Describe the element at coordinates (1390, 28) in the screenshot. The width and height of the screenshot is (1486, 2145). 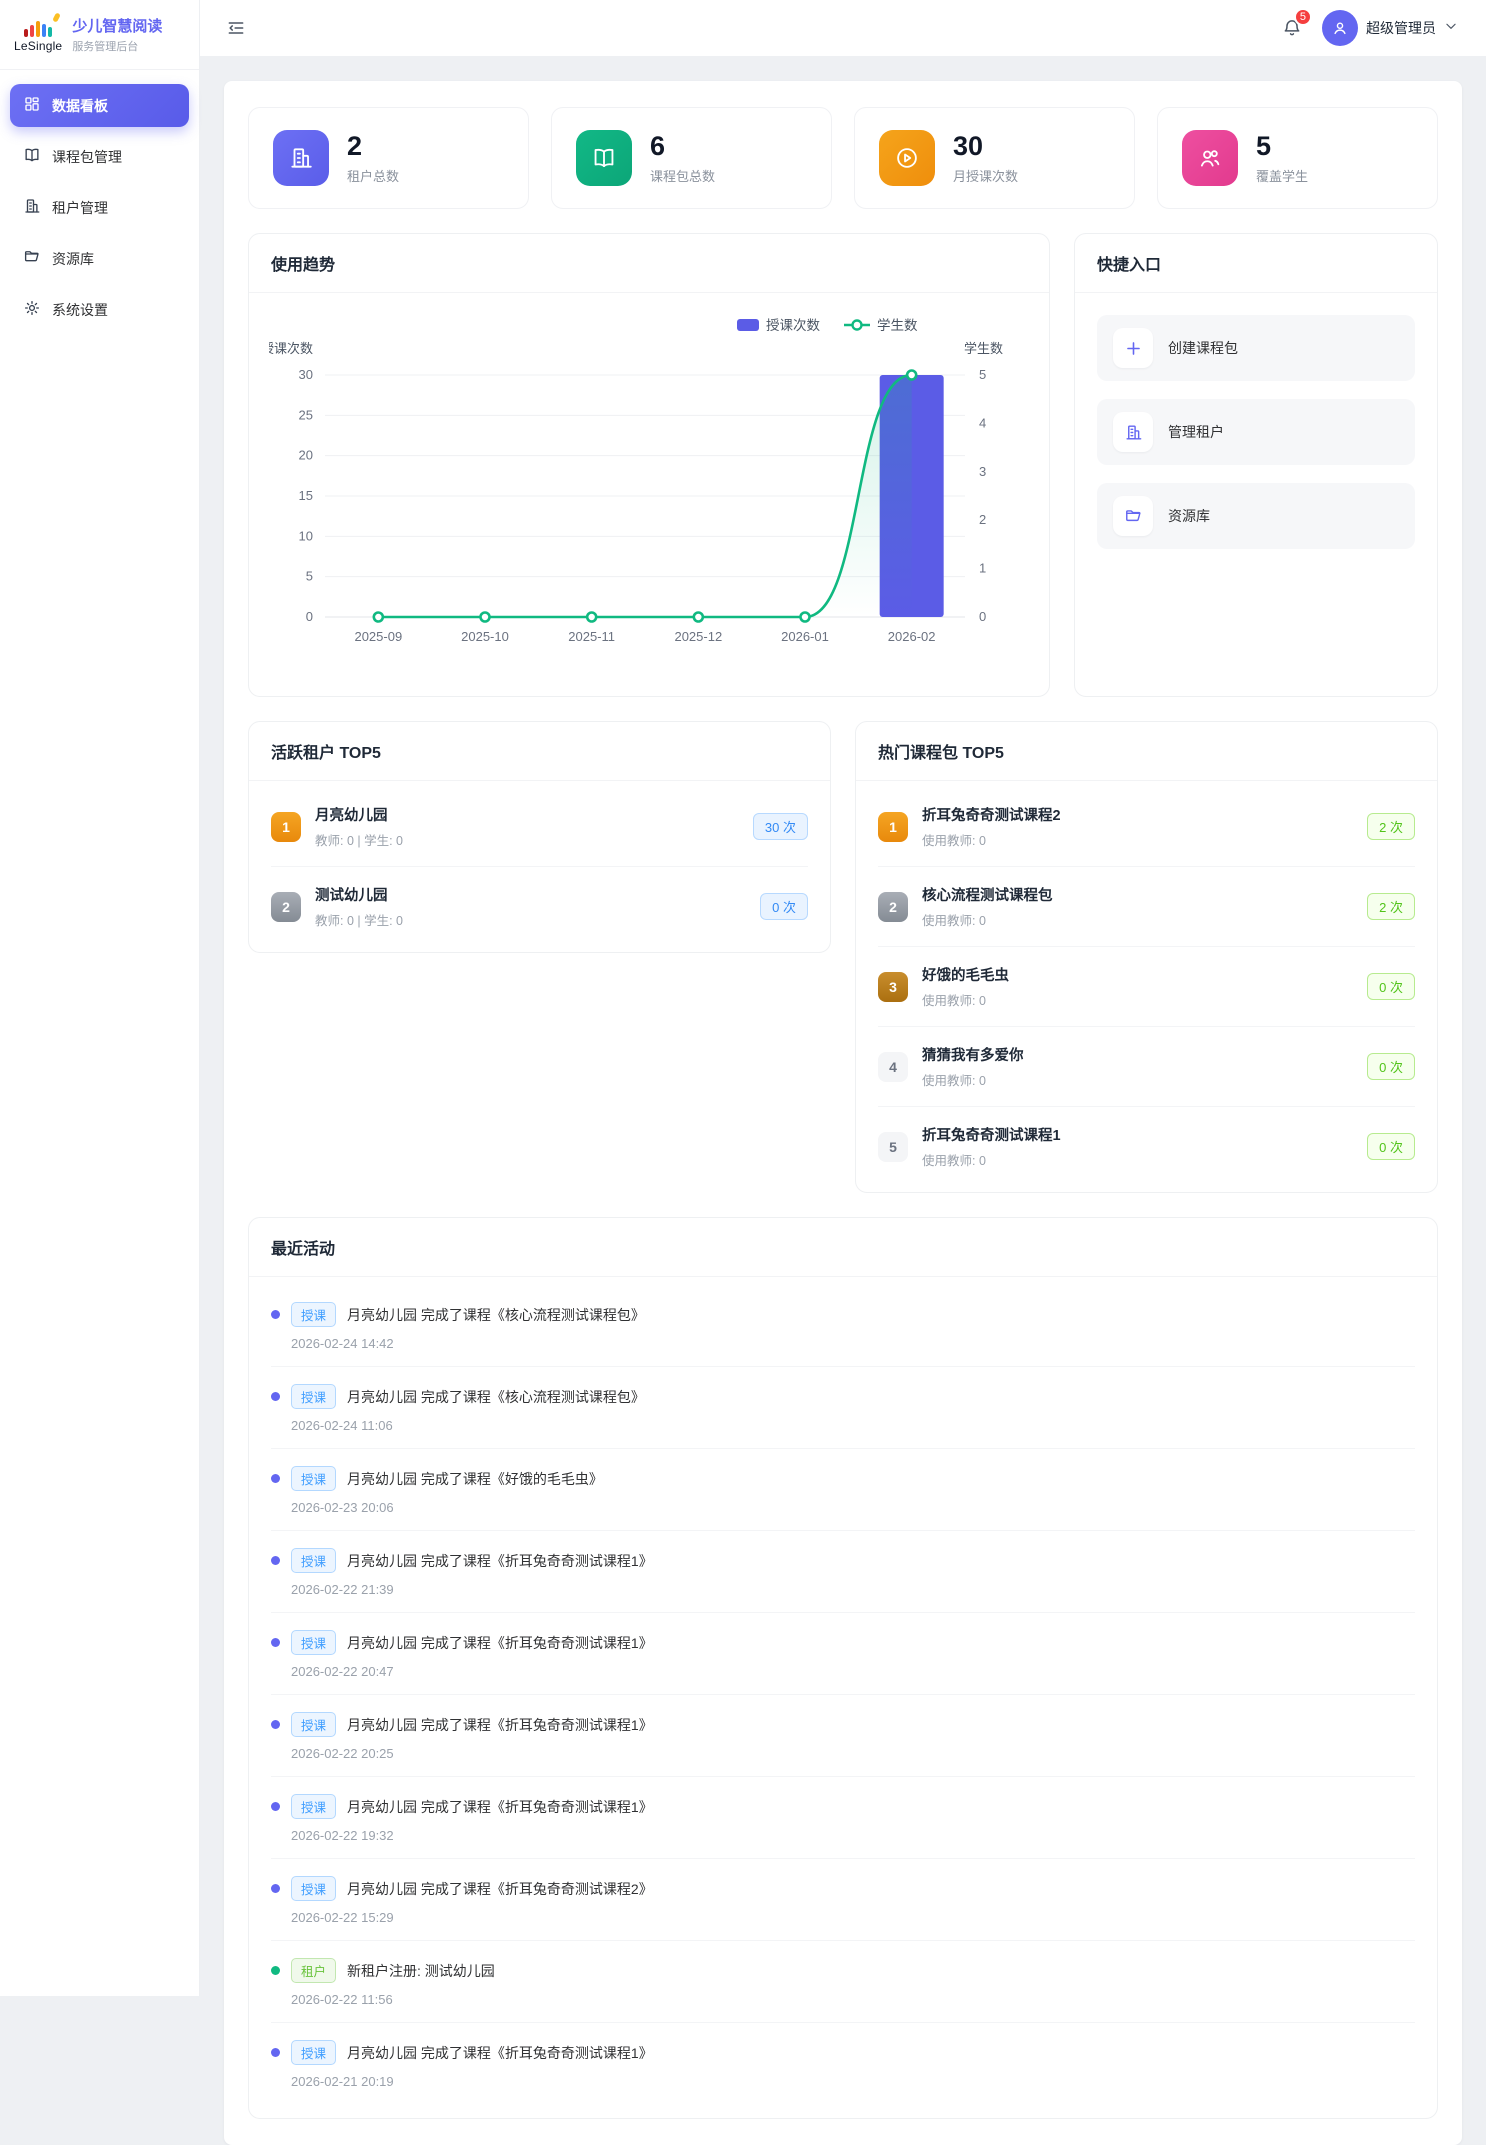
I see `user-menu: 超级管理员` at that location.